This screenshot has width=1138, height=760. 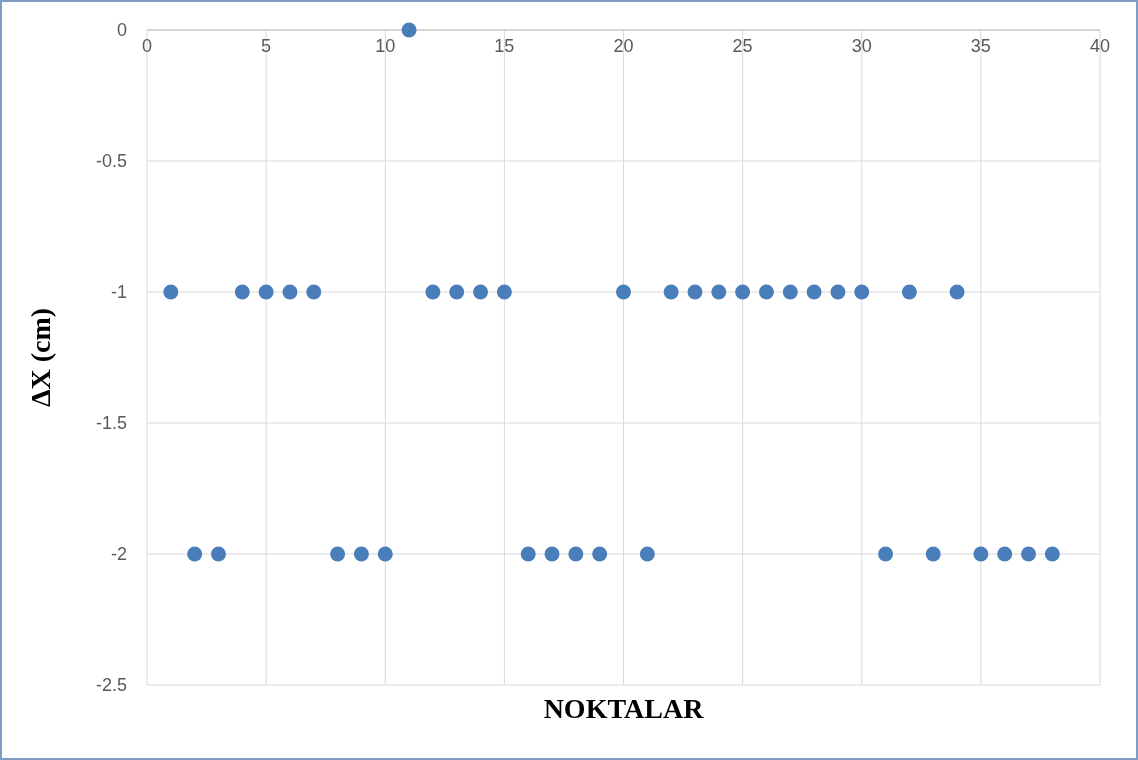 I want to click on x-tick-label: 5, so click(x=266, y=46).